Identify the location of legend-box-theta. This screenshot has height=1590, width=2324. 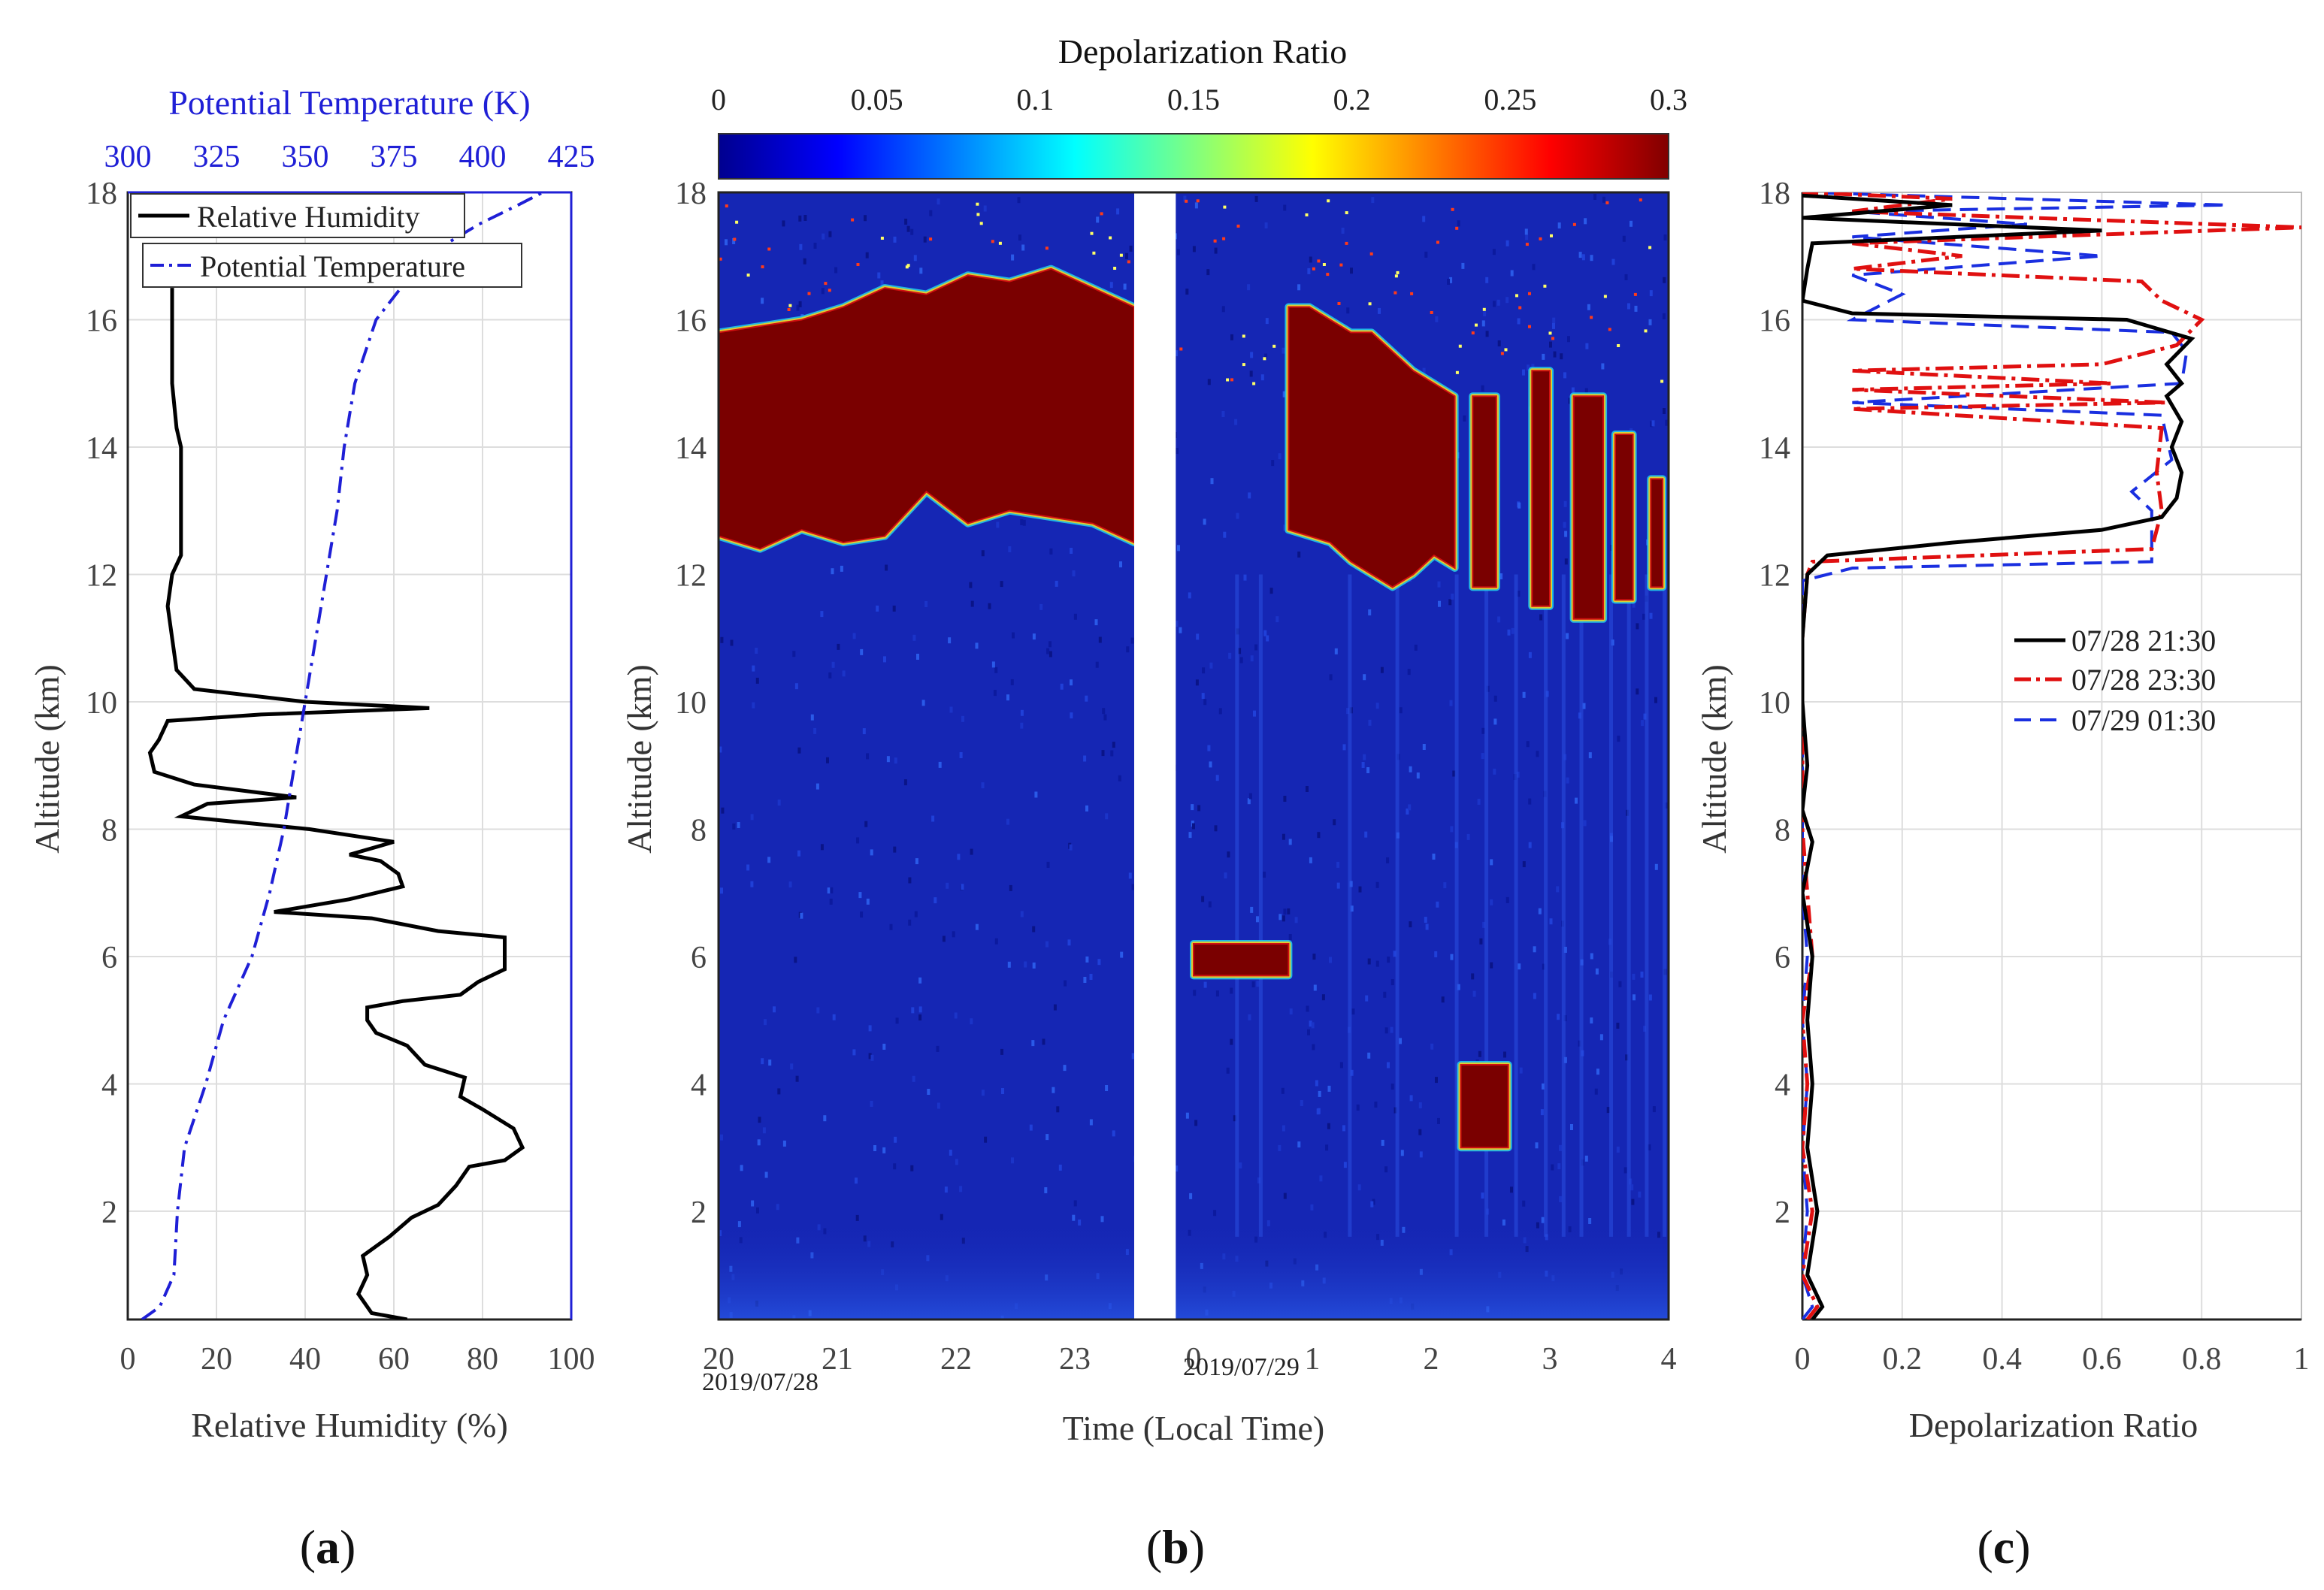
(332, 265).